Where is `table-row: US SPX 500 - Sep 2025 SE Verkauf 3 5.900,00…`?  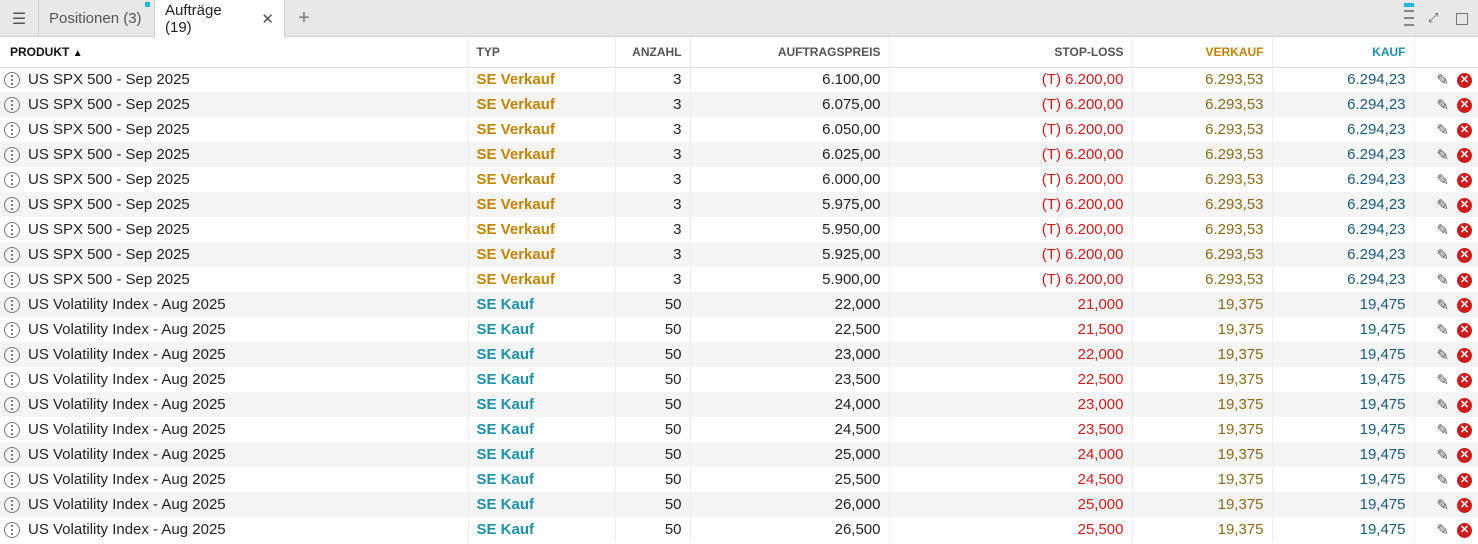
table-row: US SPX 500 - Sep 2025 SE Verkauf 3 5.900,00… is located at coordinates (739, 279).